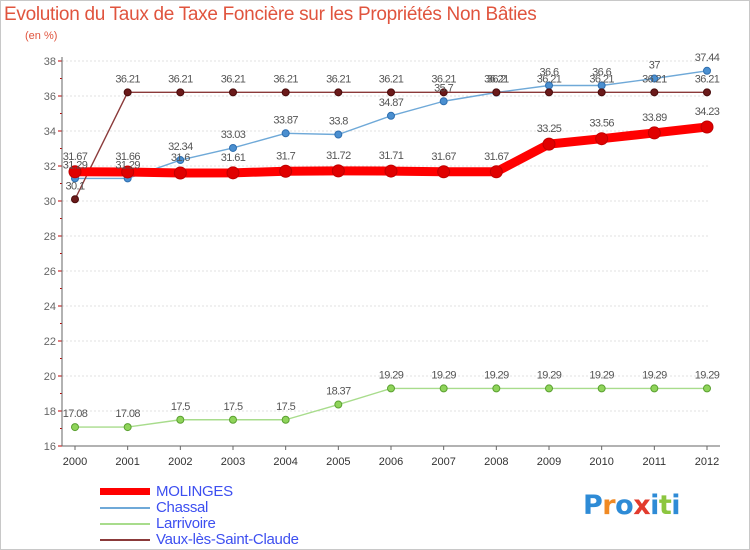  Describe the element at coordinates (50, 62) in the screenshot. I see `y-tick-label: 38` at that location.